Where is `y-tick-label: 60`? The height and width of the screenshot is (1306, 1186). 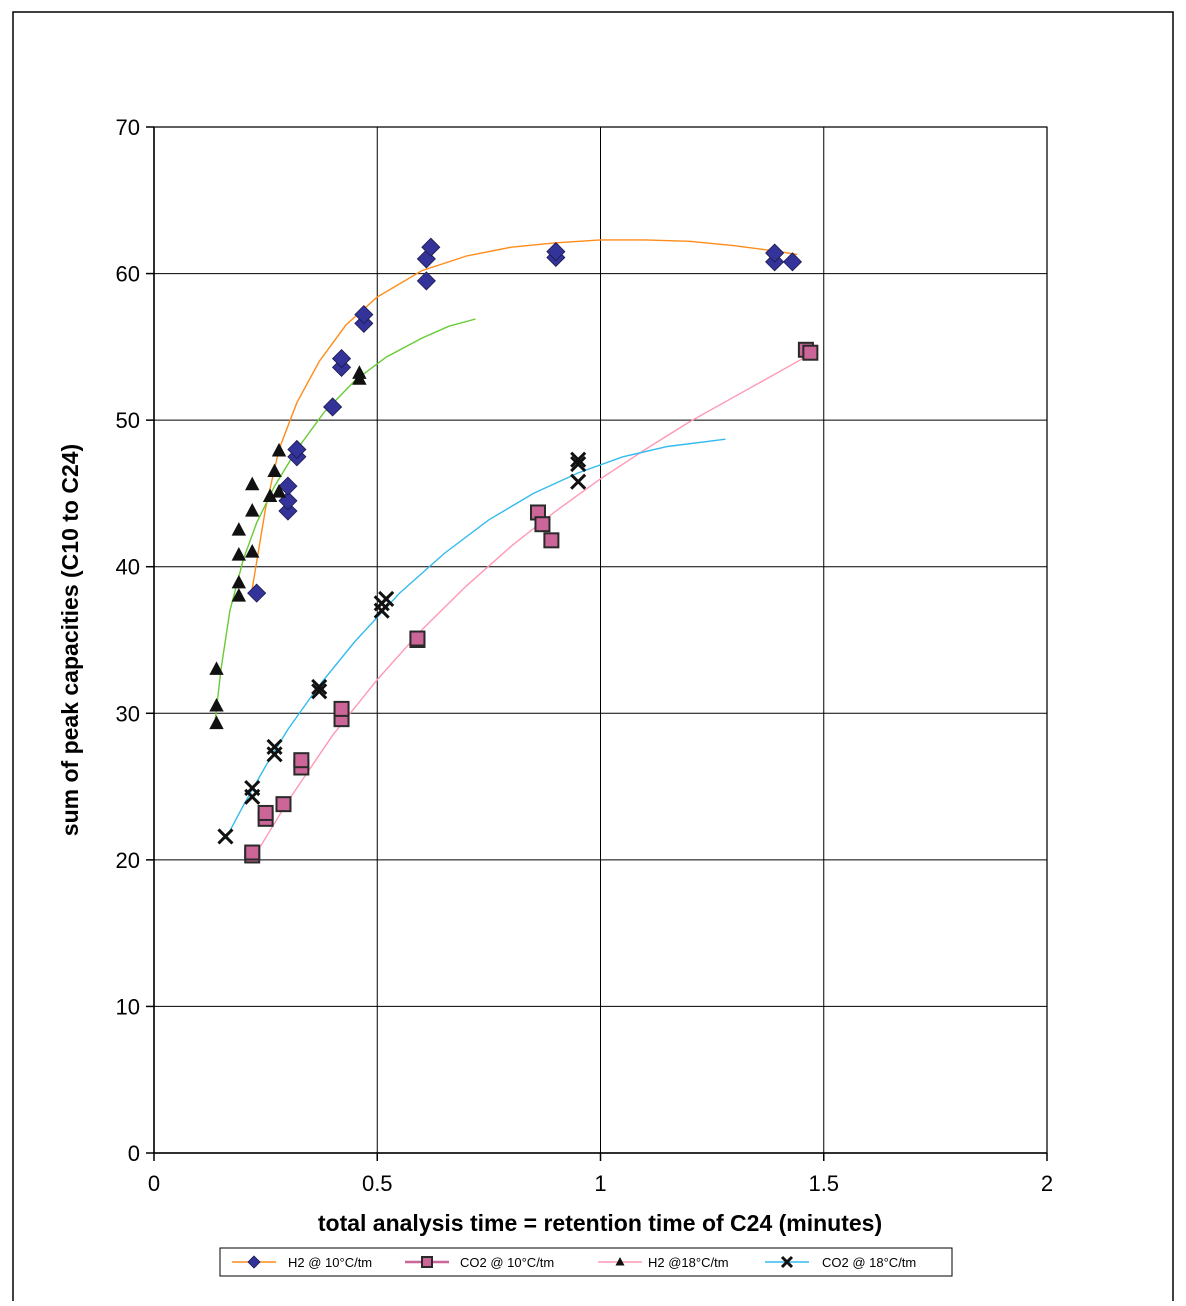 y-tick-label: 60 is located at coordinates (128, 274).